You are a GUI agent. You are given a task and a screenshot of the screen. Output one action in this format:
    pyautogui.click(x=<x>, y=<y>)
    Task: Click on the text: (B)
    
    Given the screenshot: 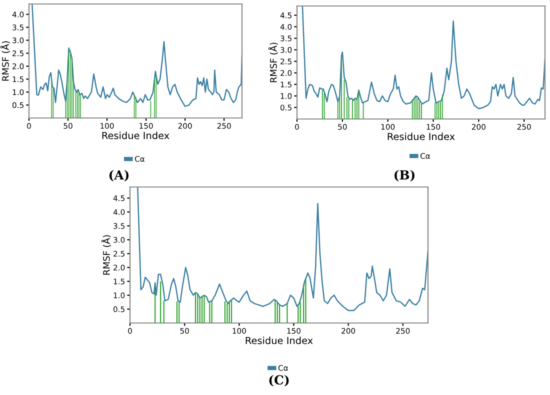 What is the action you would take?
    pyautogui.click(x=404, y=176)
    